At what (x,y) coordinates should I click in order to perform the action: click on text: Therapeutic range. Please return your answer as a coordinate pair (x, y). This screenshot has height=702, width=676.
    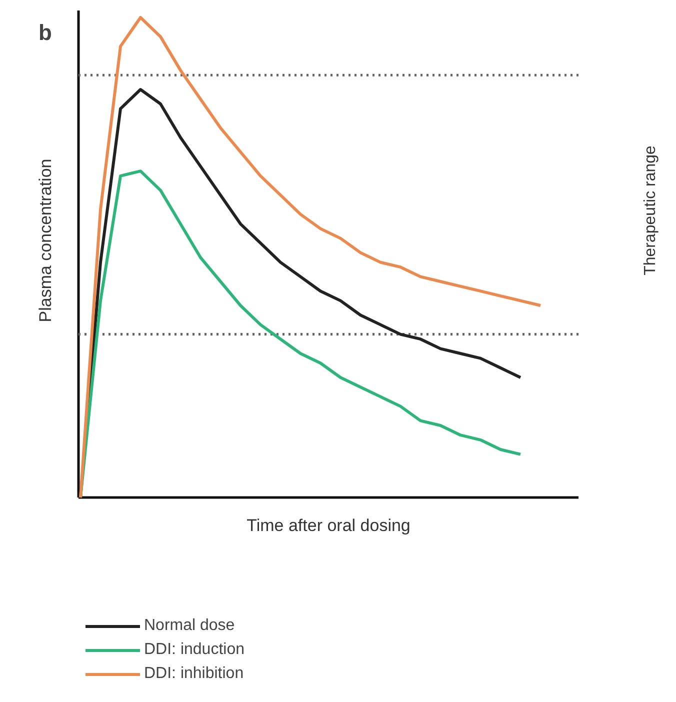
    Looking at the image, I should click on (650, 210).